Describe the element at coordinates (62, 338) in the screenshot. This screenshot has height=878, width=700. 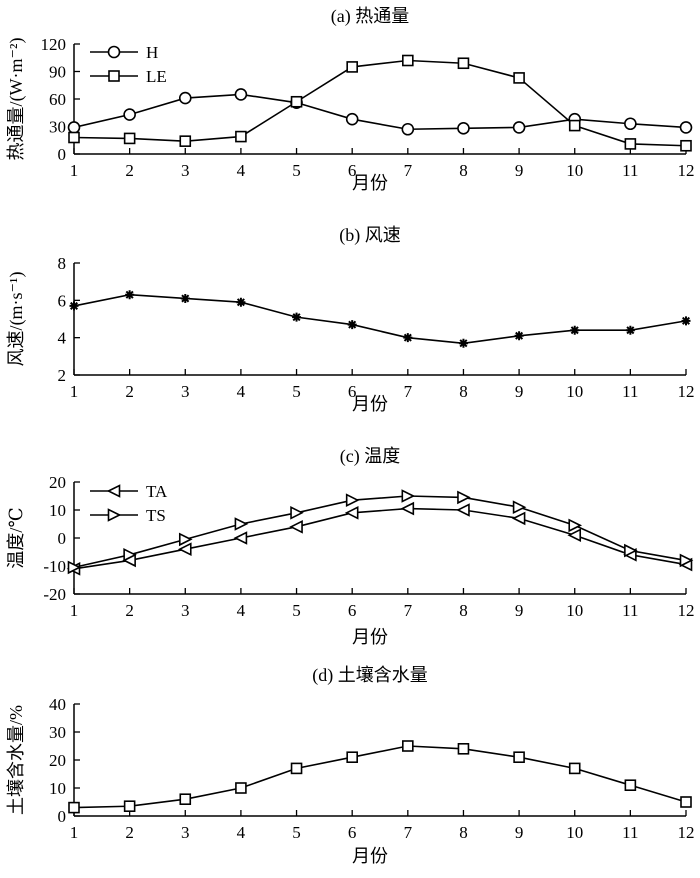
I see `y-tick-label: 4` at that location.